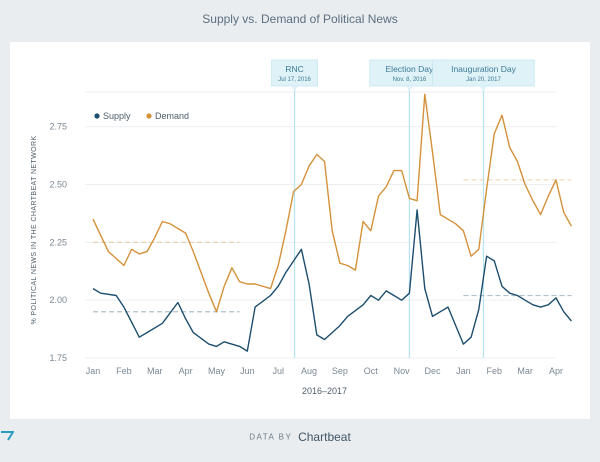 The width and height of the screenshot is (600, 462). Describe the element at coordinates (324, 437) in the screenshot. I see `brand-name: Chartbeat` at that location.